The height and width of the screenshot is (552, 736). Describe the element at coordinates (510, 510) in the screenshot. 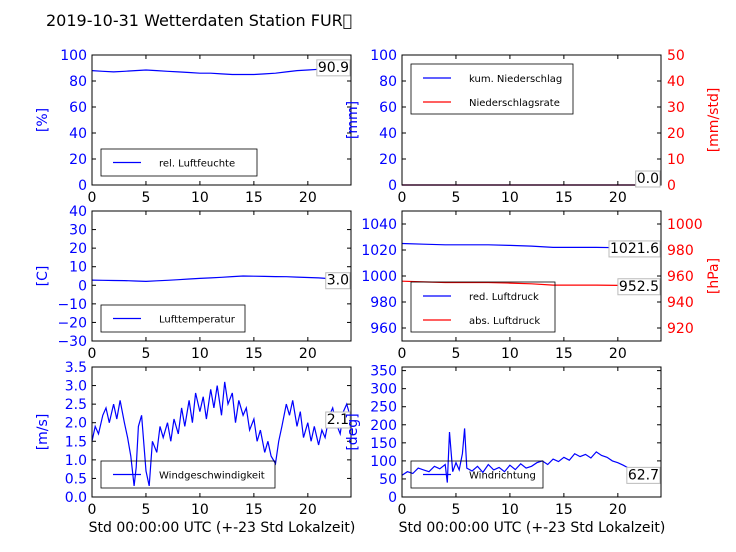

I see `winddirection-xtick-label: 10` at that location.